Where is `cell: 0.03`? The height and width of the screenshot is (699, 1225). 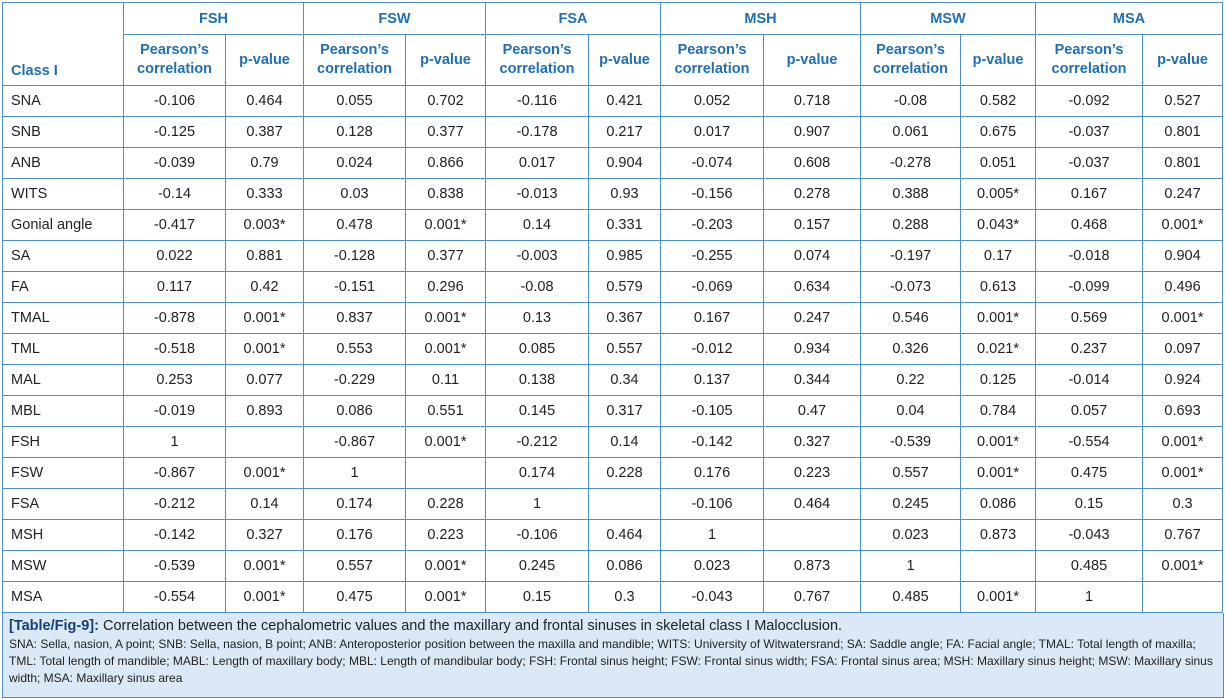
cell: 0.03 is located at coordinates (354, 194).